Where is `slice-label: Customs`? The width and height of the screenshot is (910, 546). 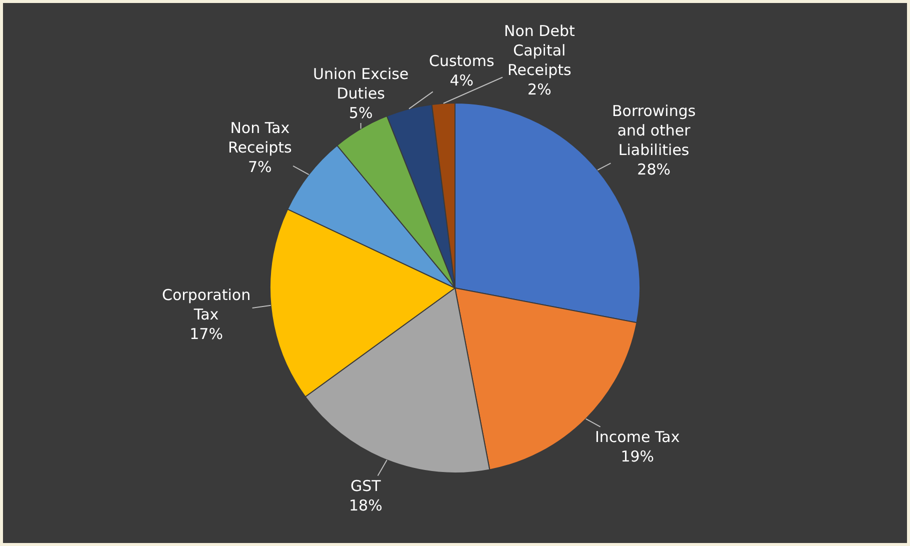 slice-label: Customs is located at coordinates (461, 61).